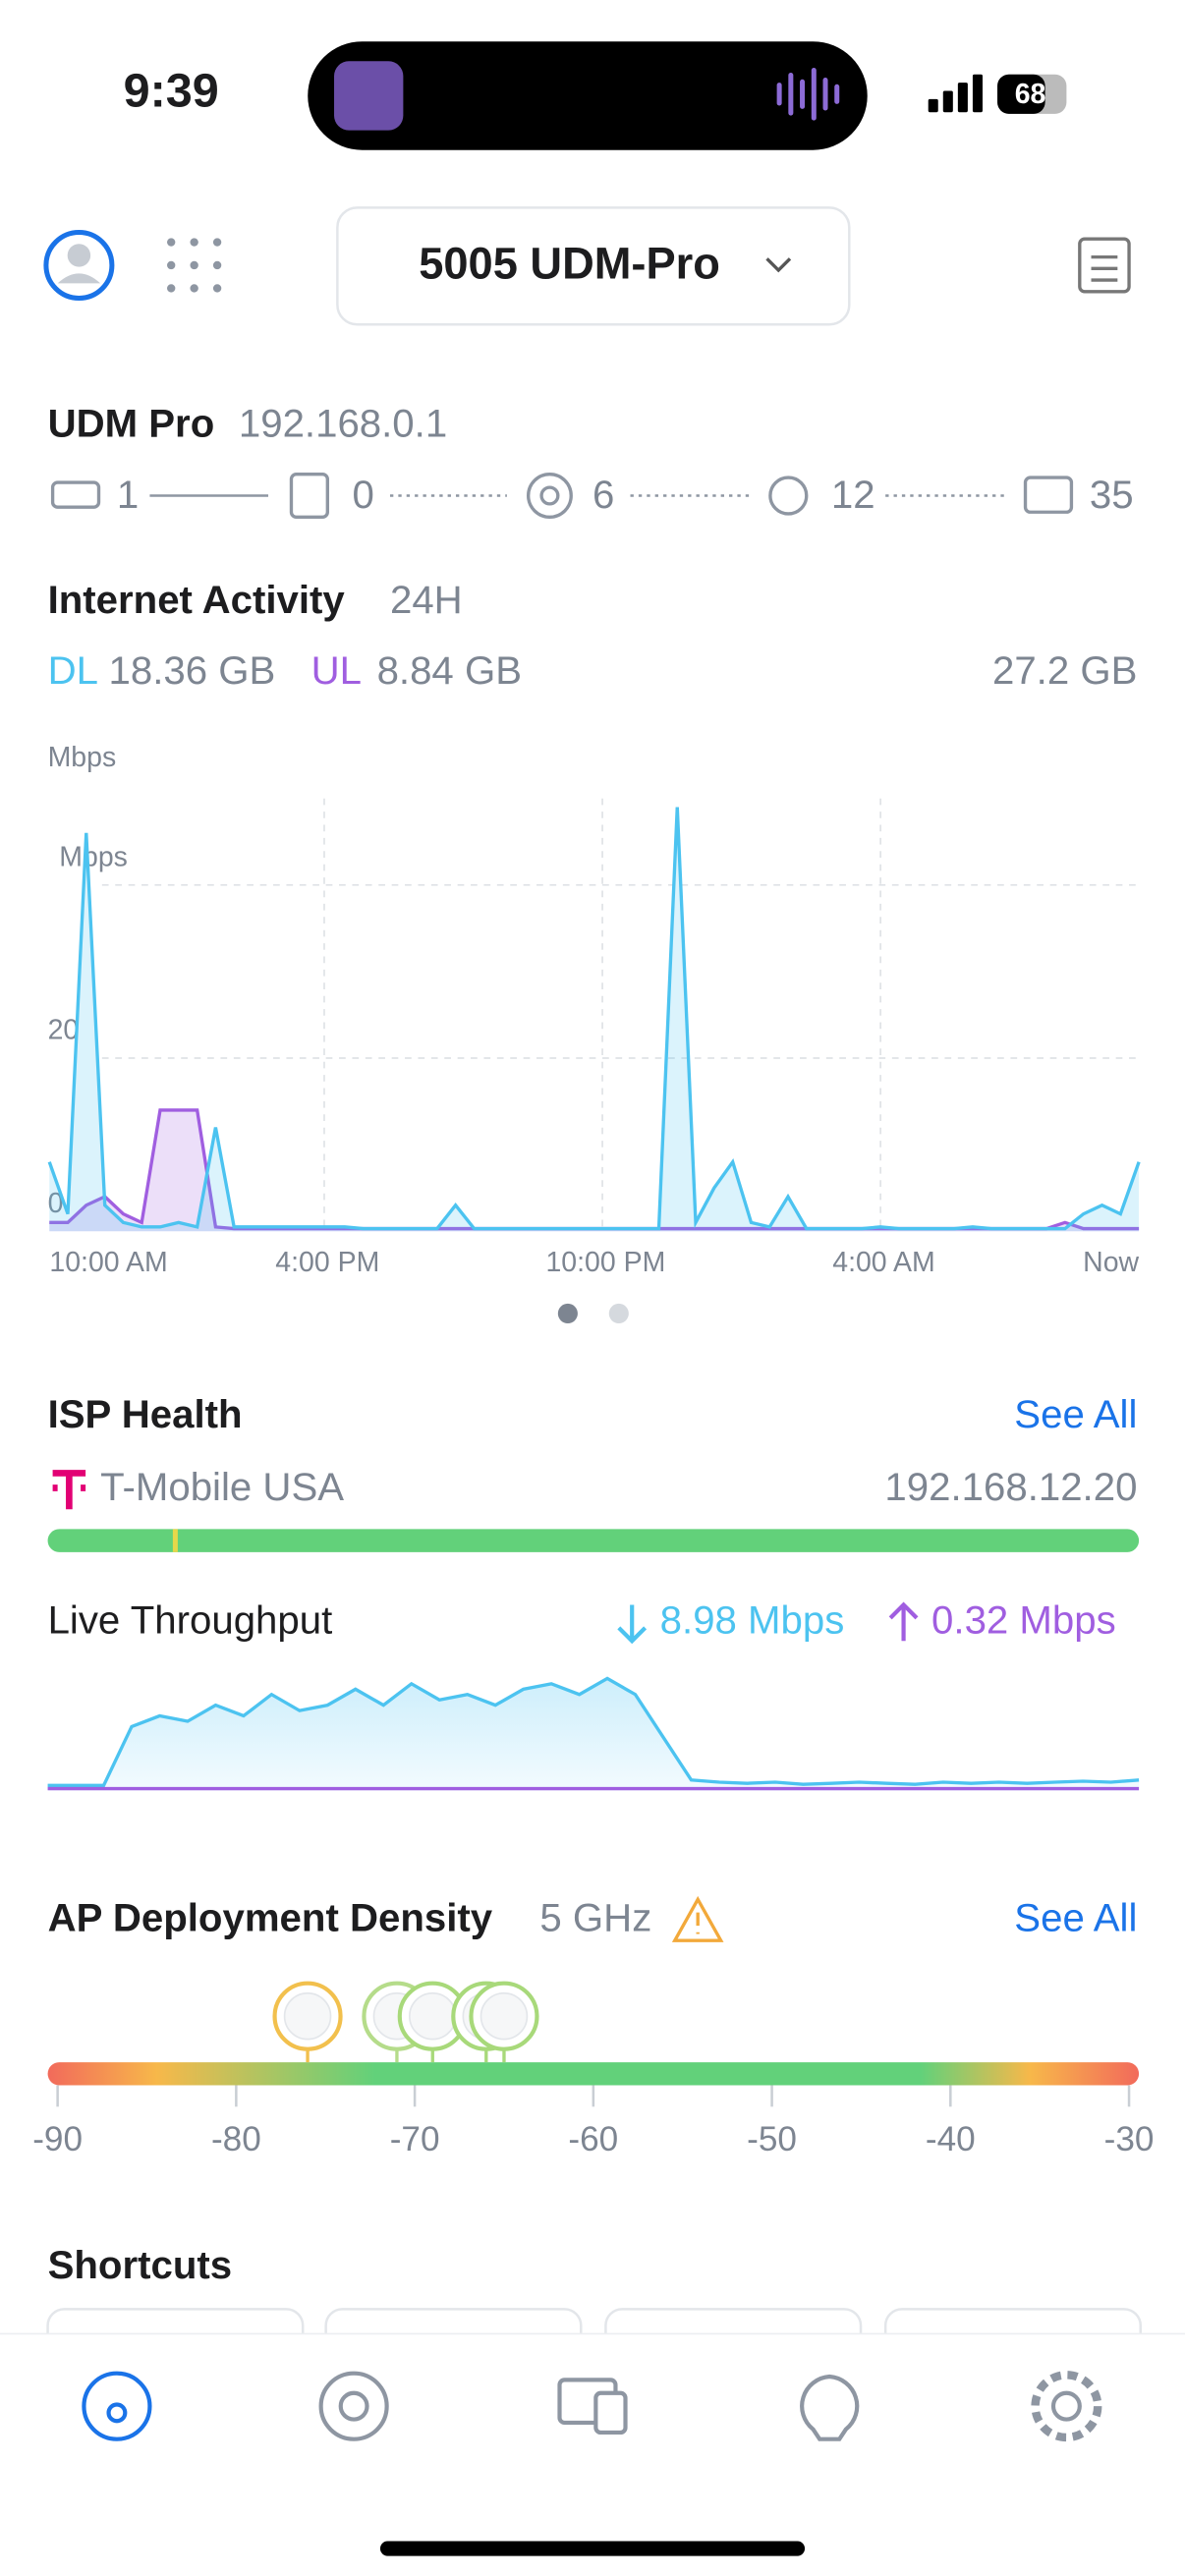  Describe the element at coordinates (853, 495) in the screenshot. I see `count-wifi-clients: 12` at that location.